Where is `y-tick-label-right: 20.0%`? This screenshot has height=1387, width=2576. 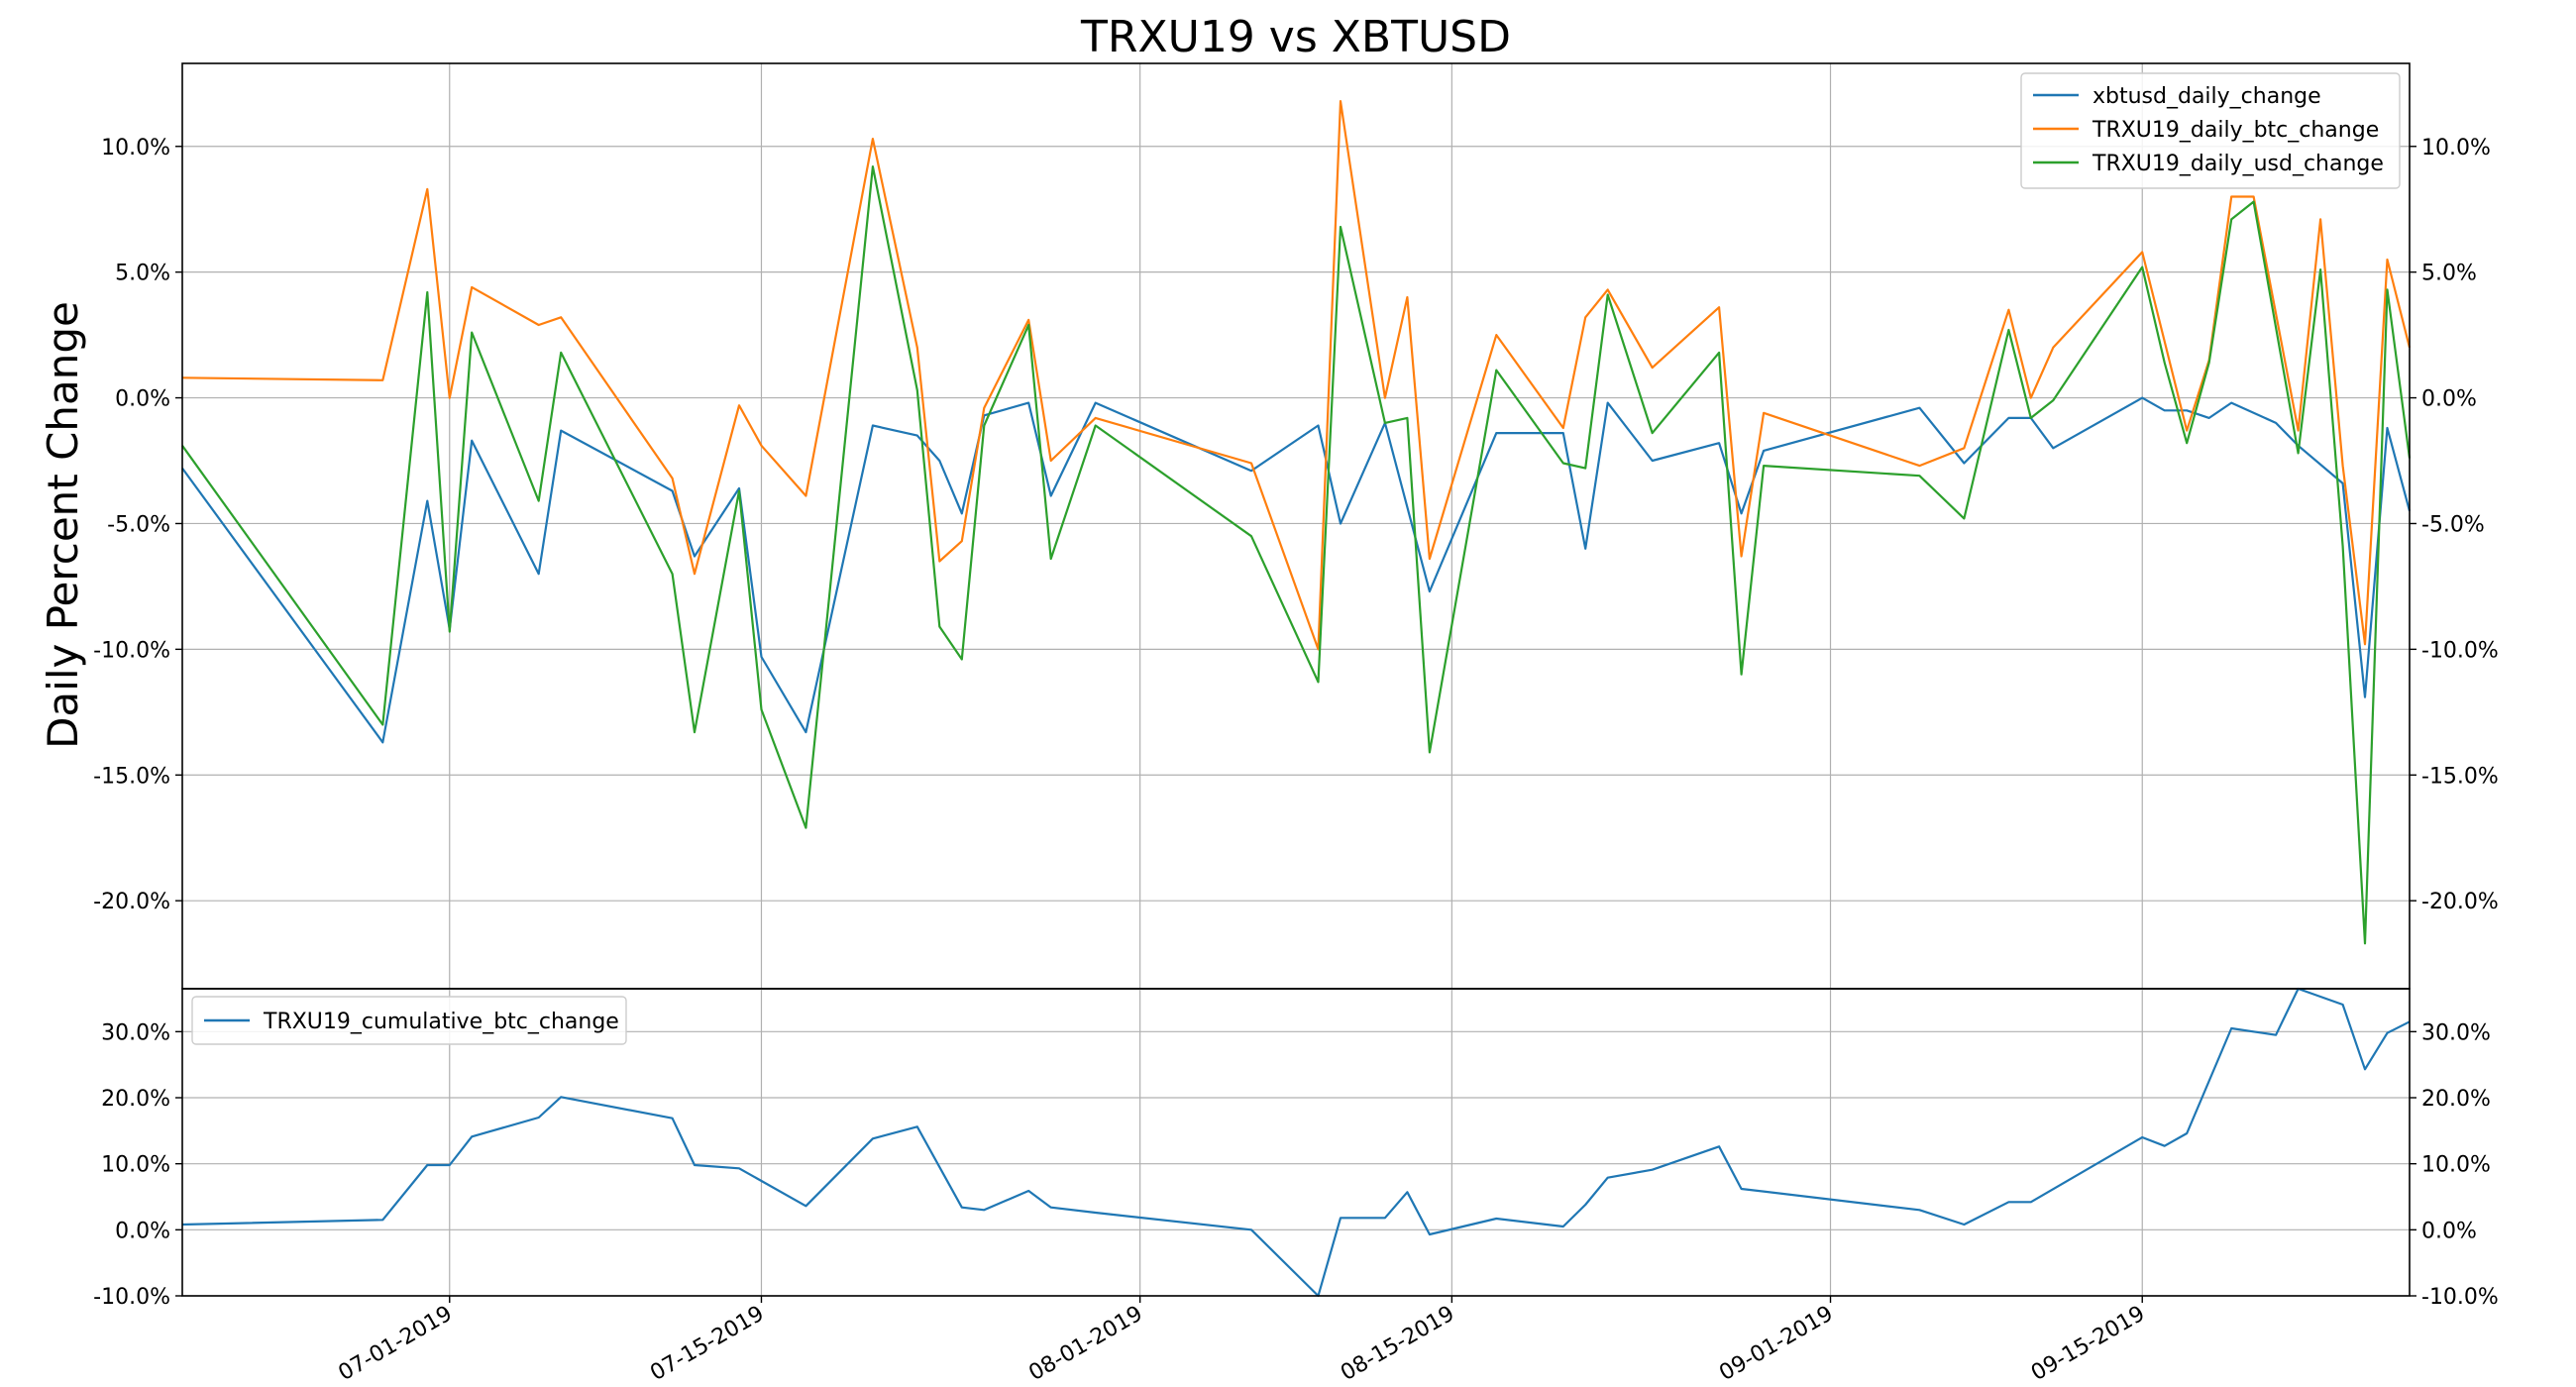 y-tick-label-right: 20.0% is located at coordinates (2456, 1099).